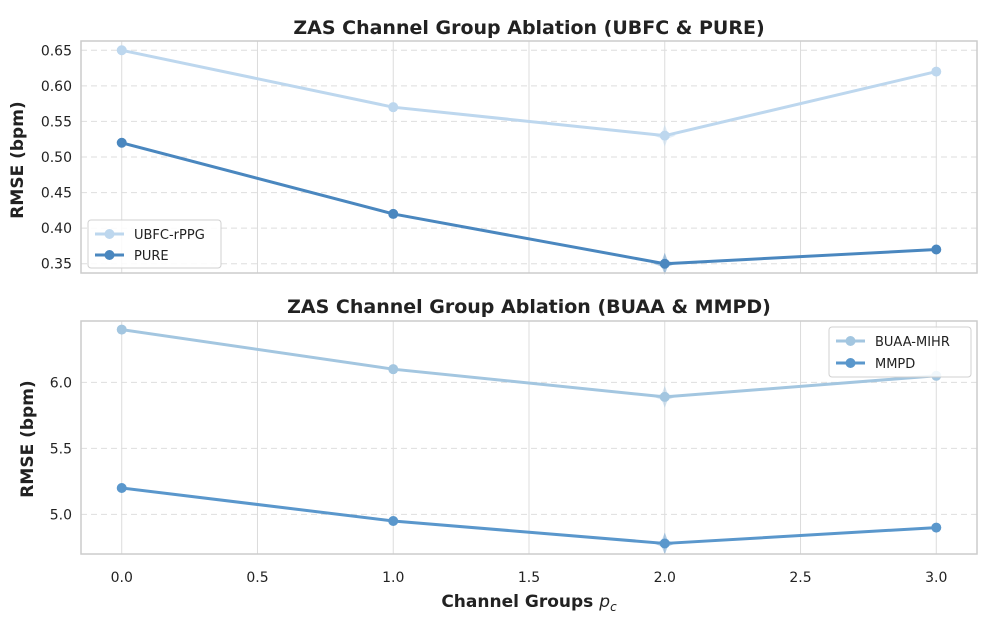 This screenshot has width=997, height=629. I want to click on chart-bottom-y-axis-label: RMSE (bpm), so click(28, 438).